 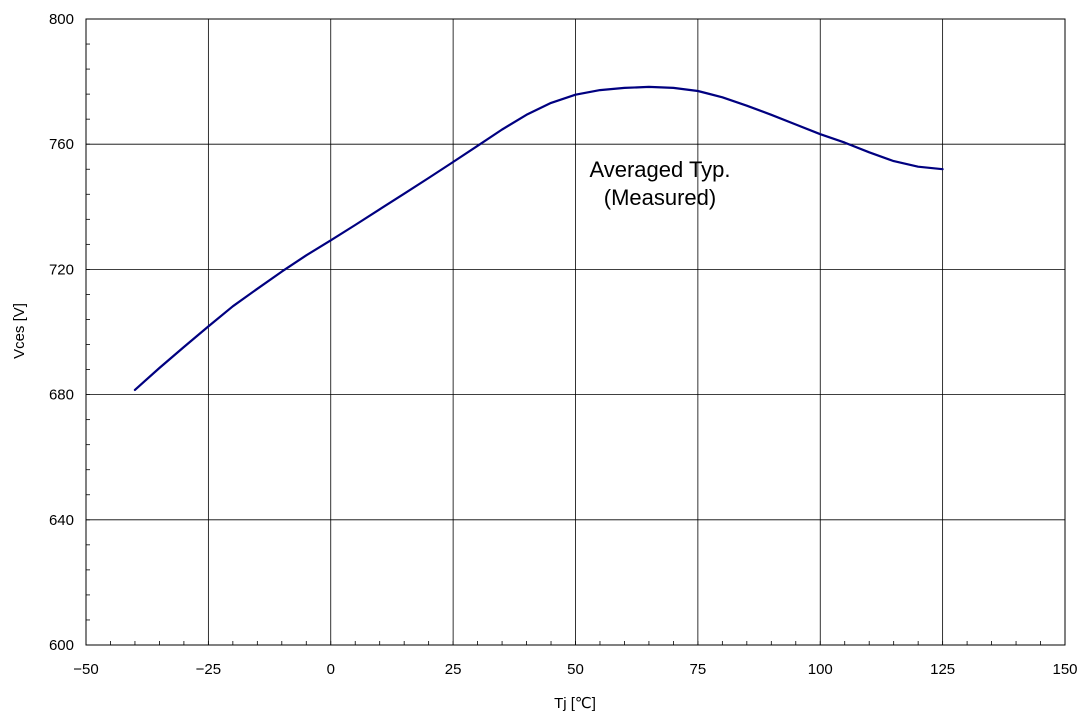 What do you see at coordinates (61, 19) in the screenshot?
I see `y-tick-label: 800` at bounding box center [61, 19].